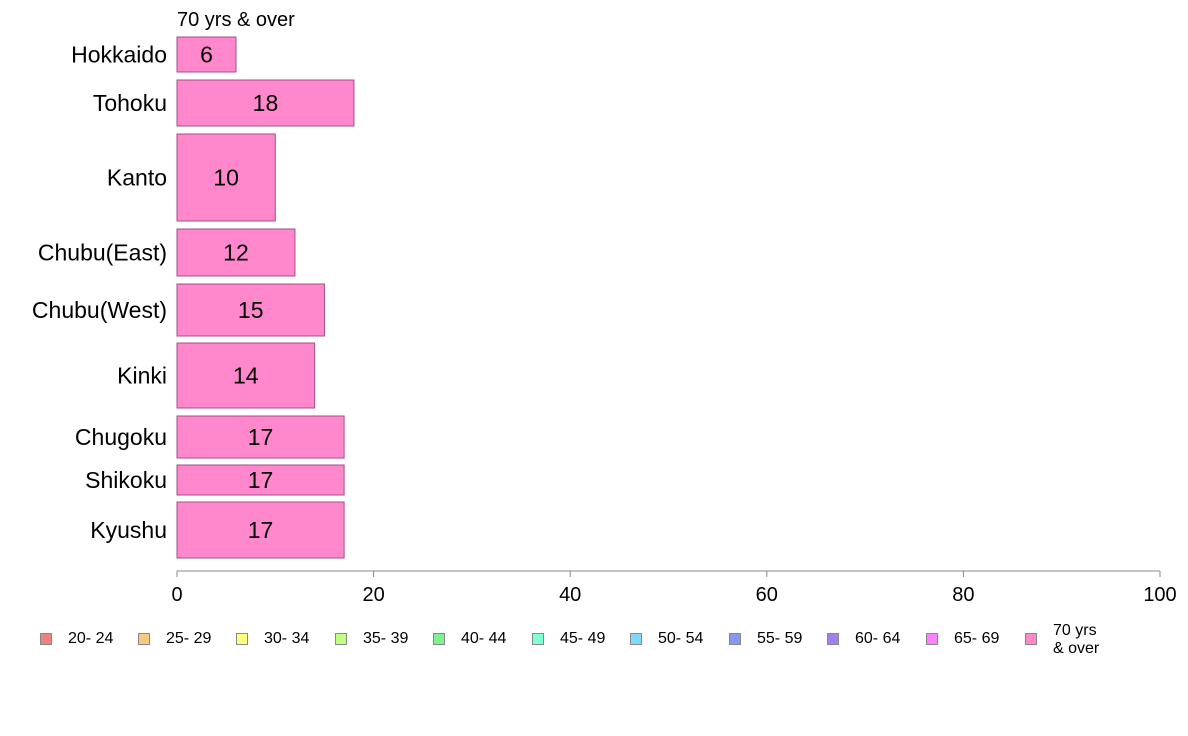  Describe the element at coordinates (91, 638) in the screenshot. I see `legend-label: 20- 24` at that location.